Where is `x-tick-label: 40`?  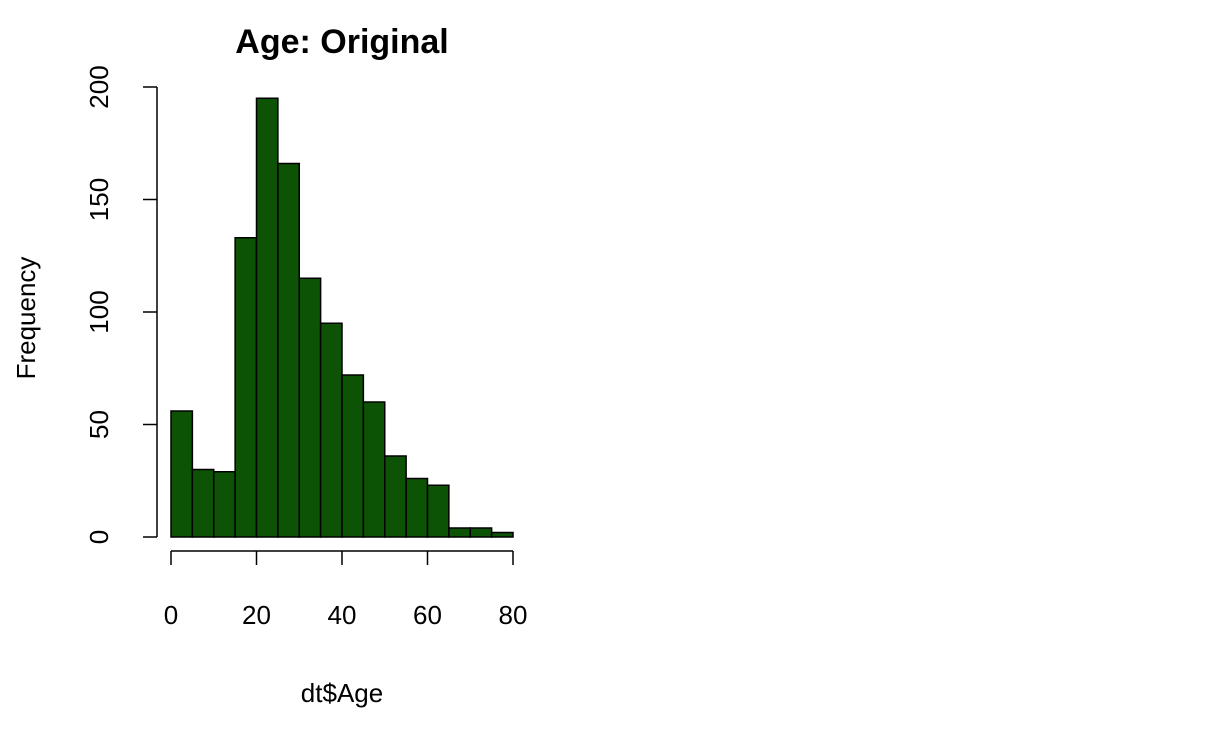
x-tick-label: 40 is located at coordinates (342, 615).